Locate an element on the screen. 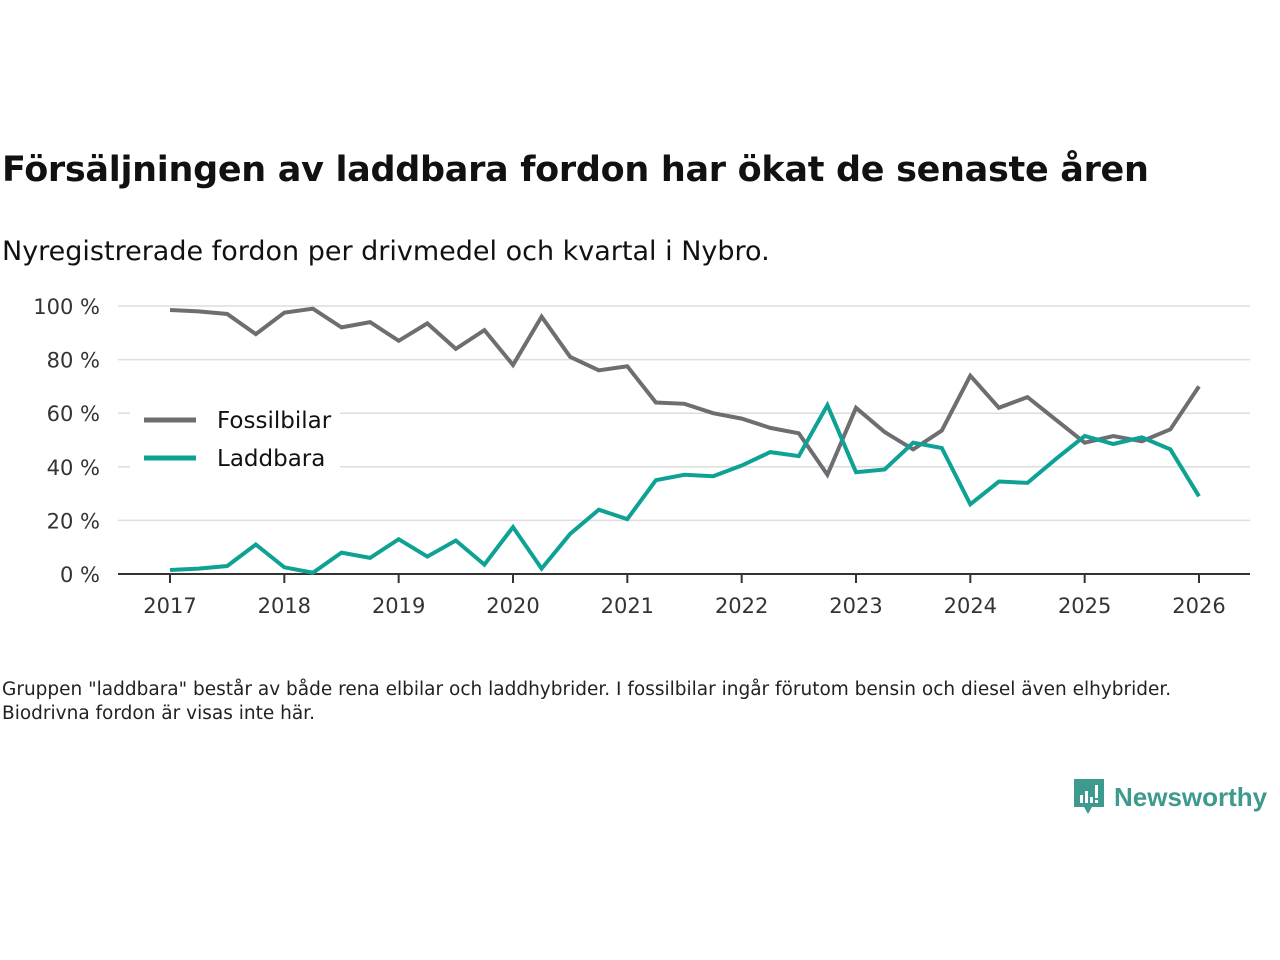 Image resolution: width=1280 pixels, height=960 pixels. newsworthy-logo: Newsworthy is located at coordinates (1169, 797).